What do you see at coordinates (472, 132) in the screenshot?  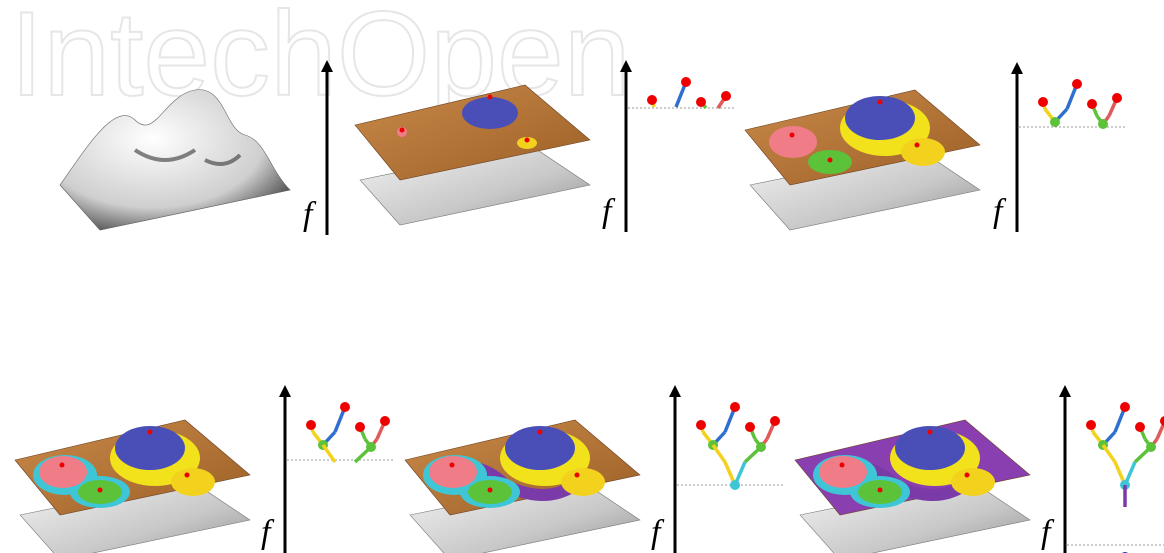 I see `level-plane` at bounding box center [472, 132].